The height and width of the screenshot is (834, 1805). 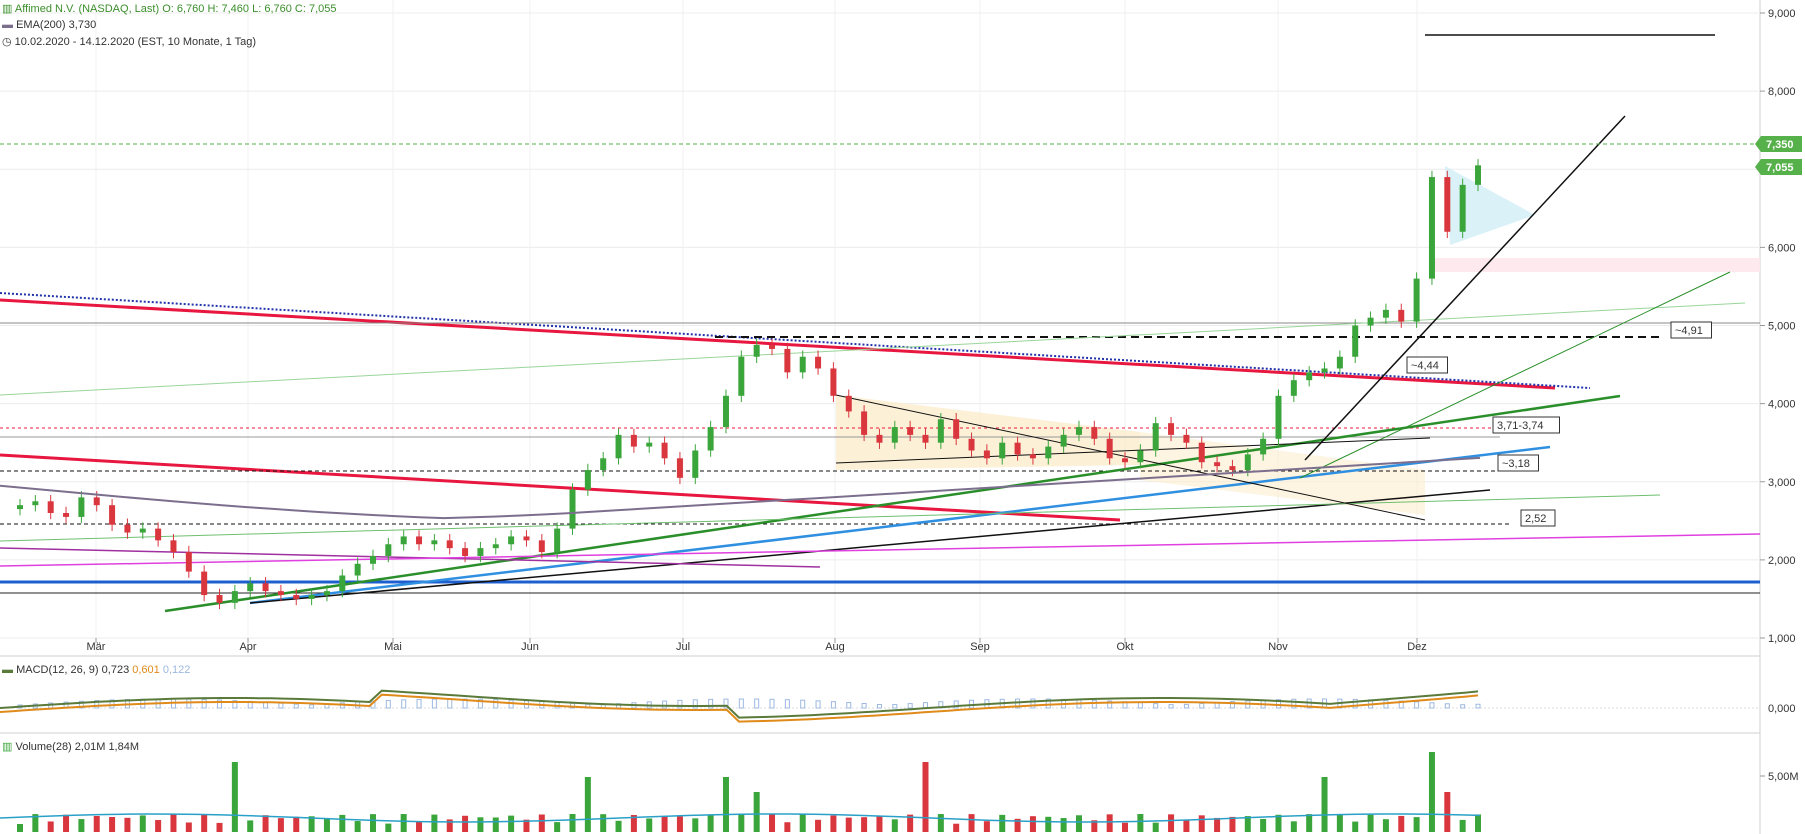 I want to click on consolidation-zone, so click(x=1282, y=473).